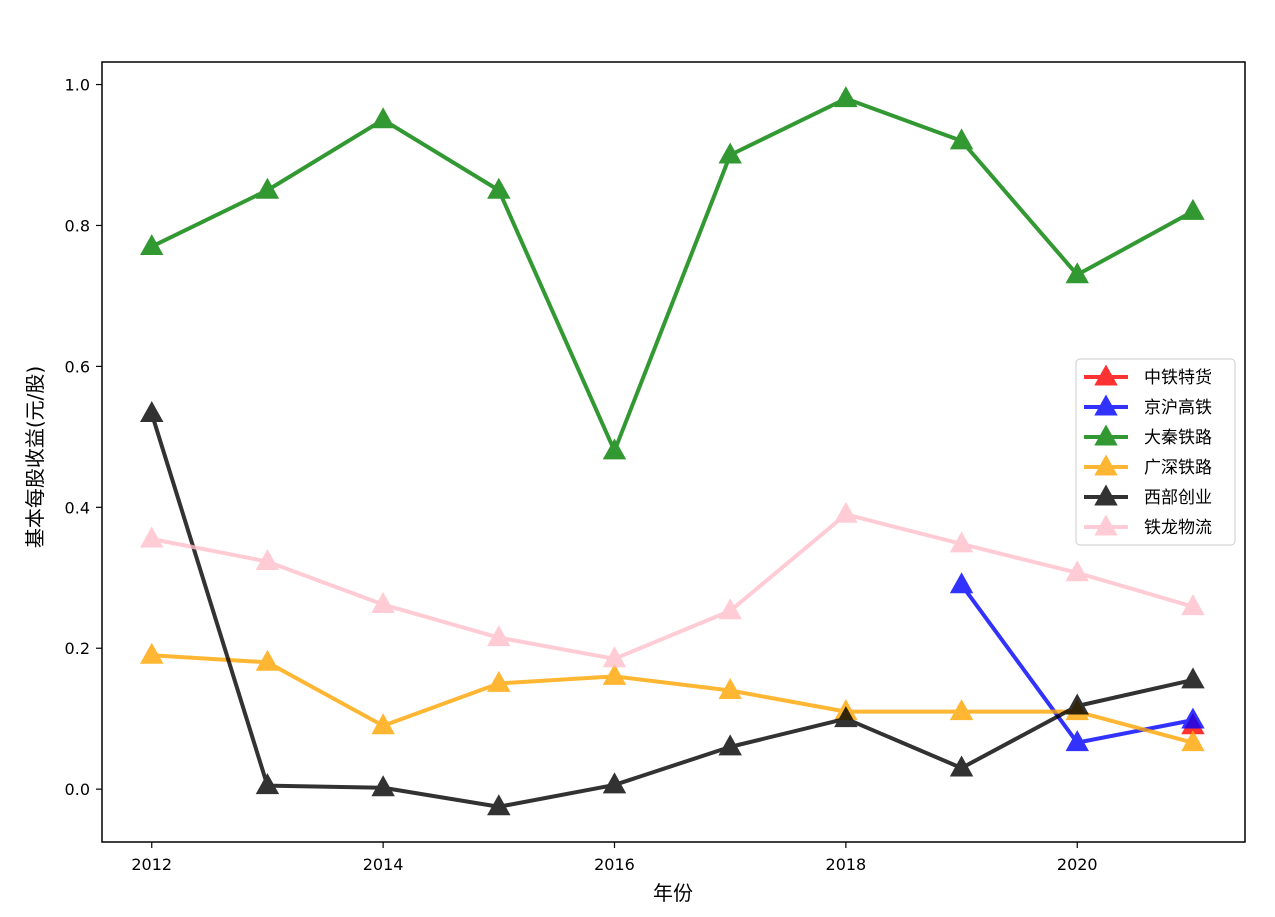  I want to click on x-tick-label: 2018, so click(846, 864).